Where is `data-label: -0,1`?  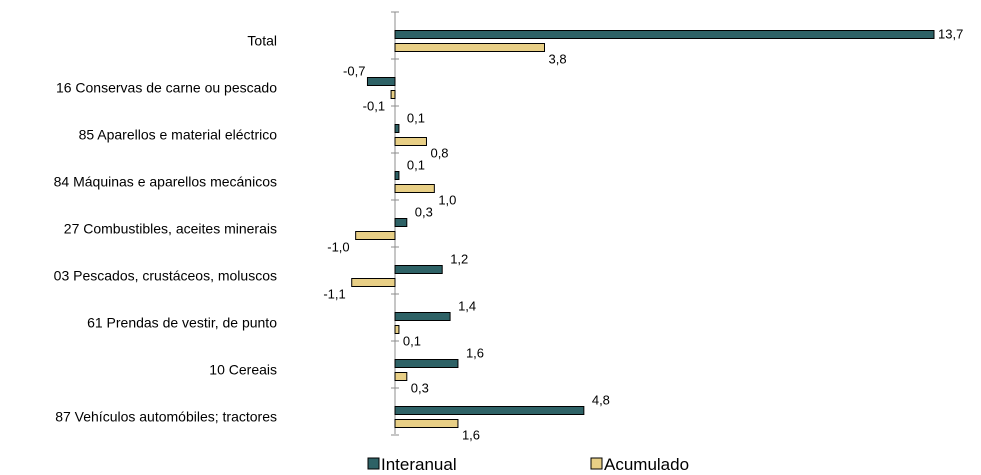
data-label: -0,1 is located at coordinates (374, 106).